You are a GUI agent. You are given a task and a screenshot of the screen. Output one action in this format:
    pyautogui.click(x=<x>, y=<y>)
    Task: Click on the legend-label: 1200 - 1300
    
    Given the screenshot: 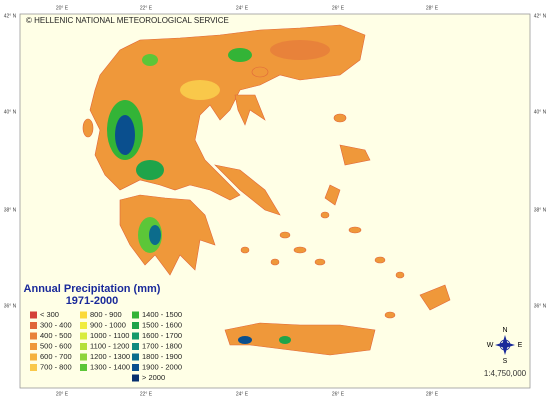 What is the action you would take?
    pyautogui.click(x=110, y=356)
    